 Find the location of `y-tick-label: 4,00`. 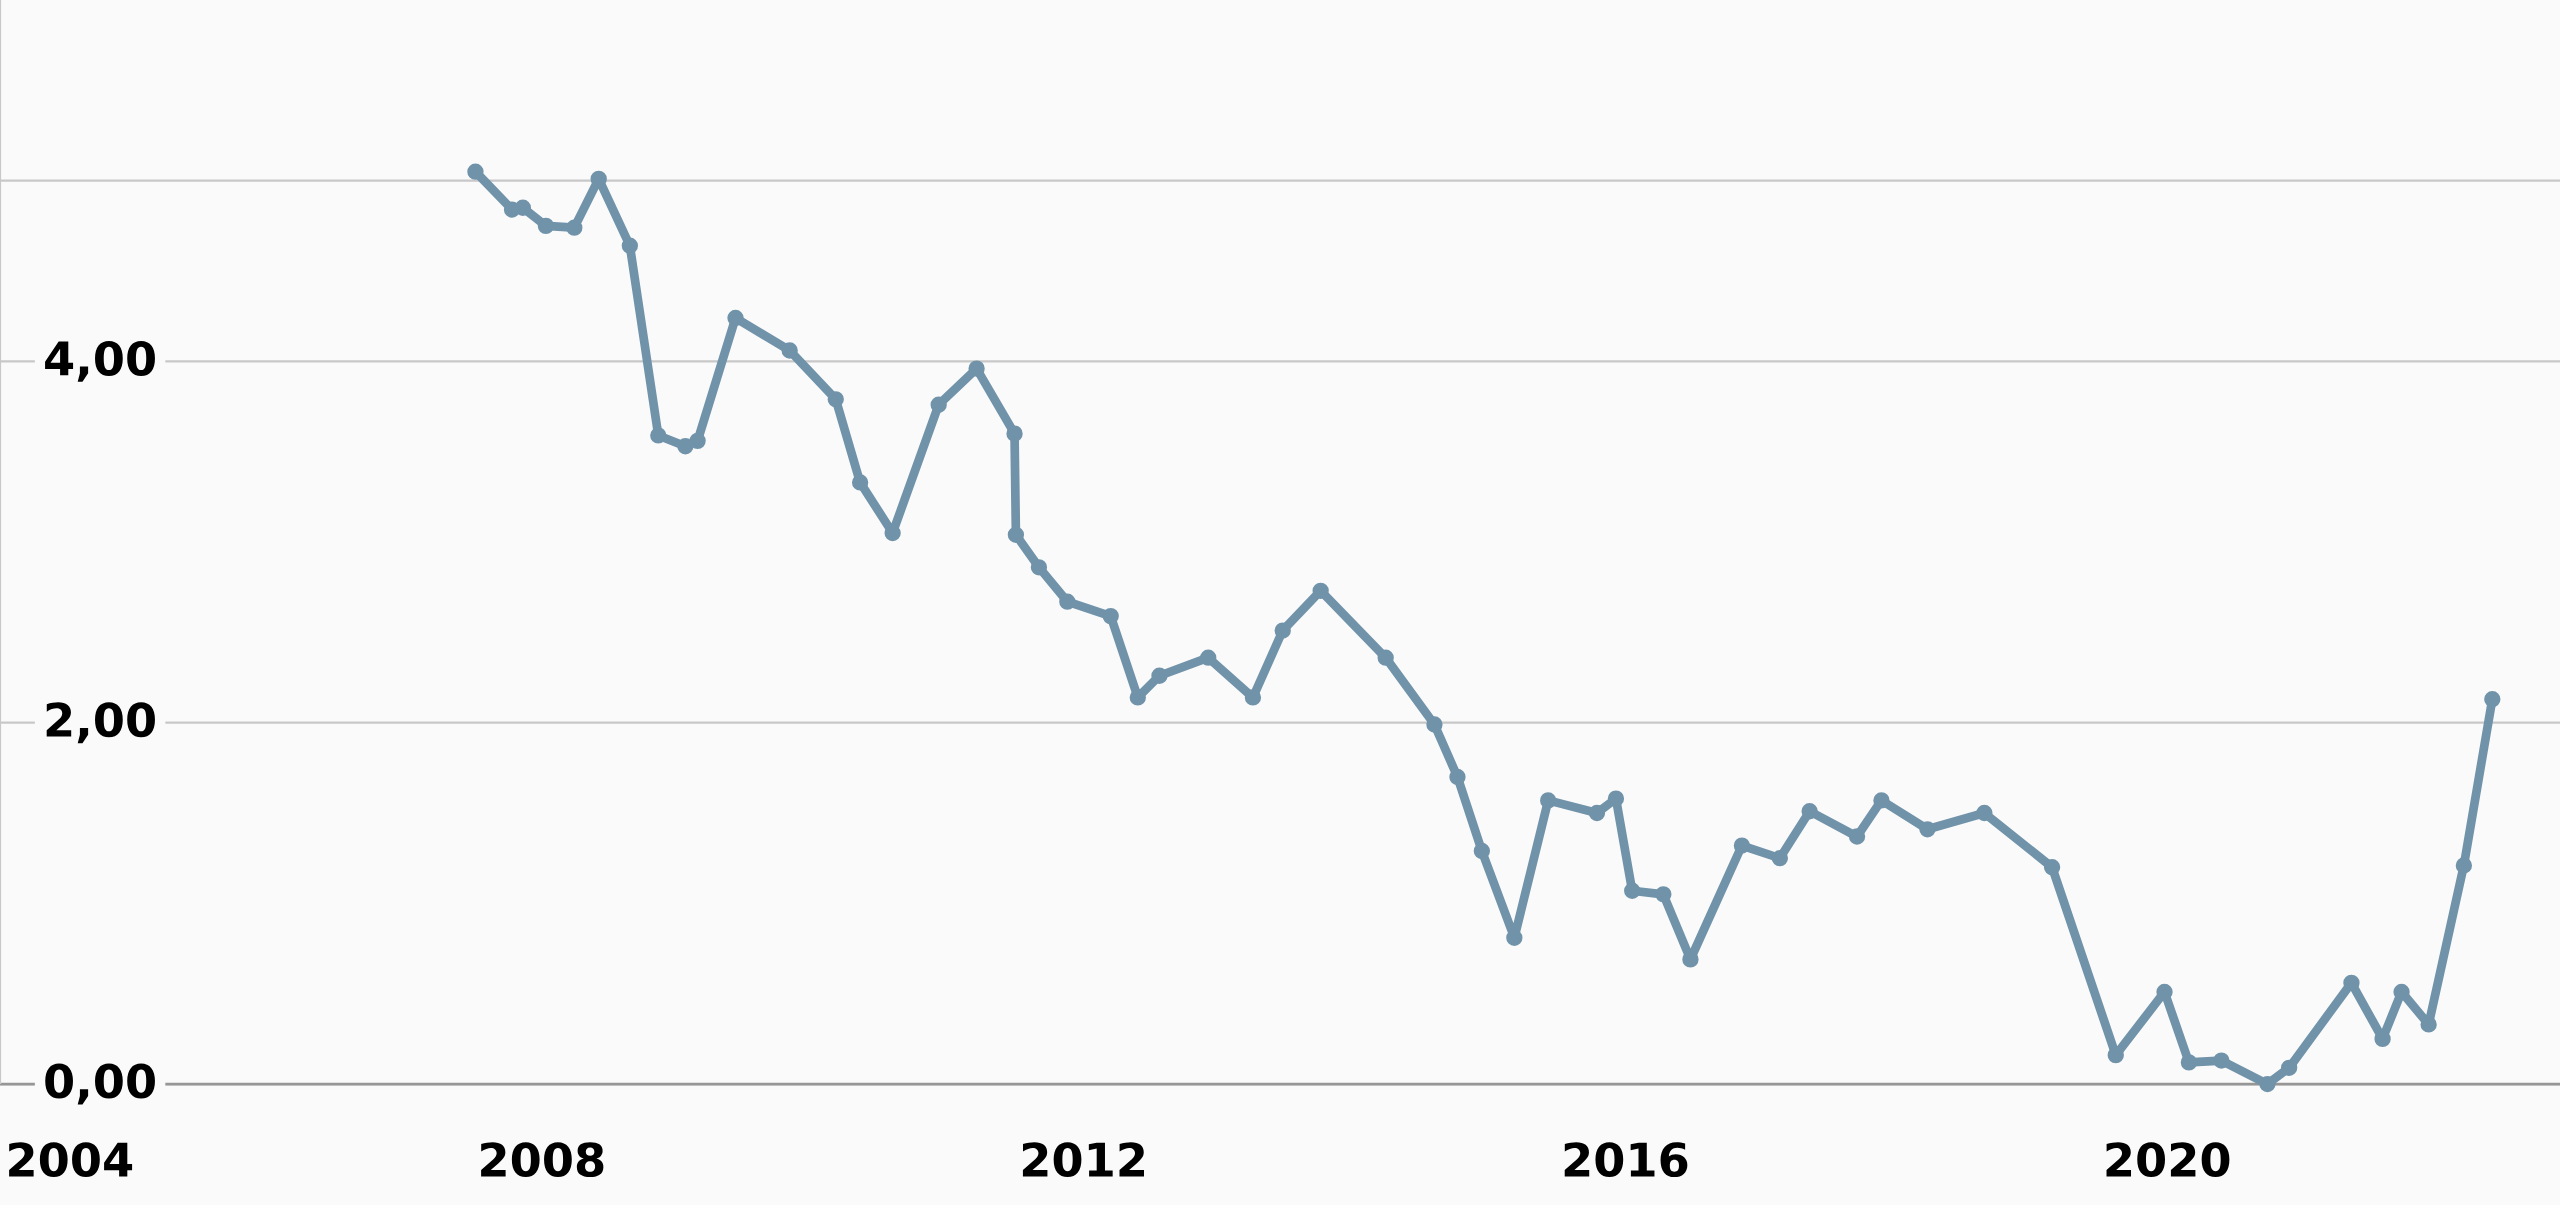

y-tick-label: 4,00 is located at coordinates (100, 361).